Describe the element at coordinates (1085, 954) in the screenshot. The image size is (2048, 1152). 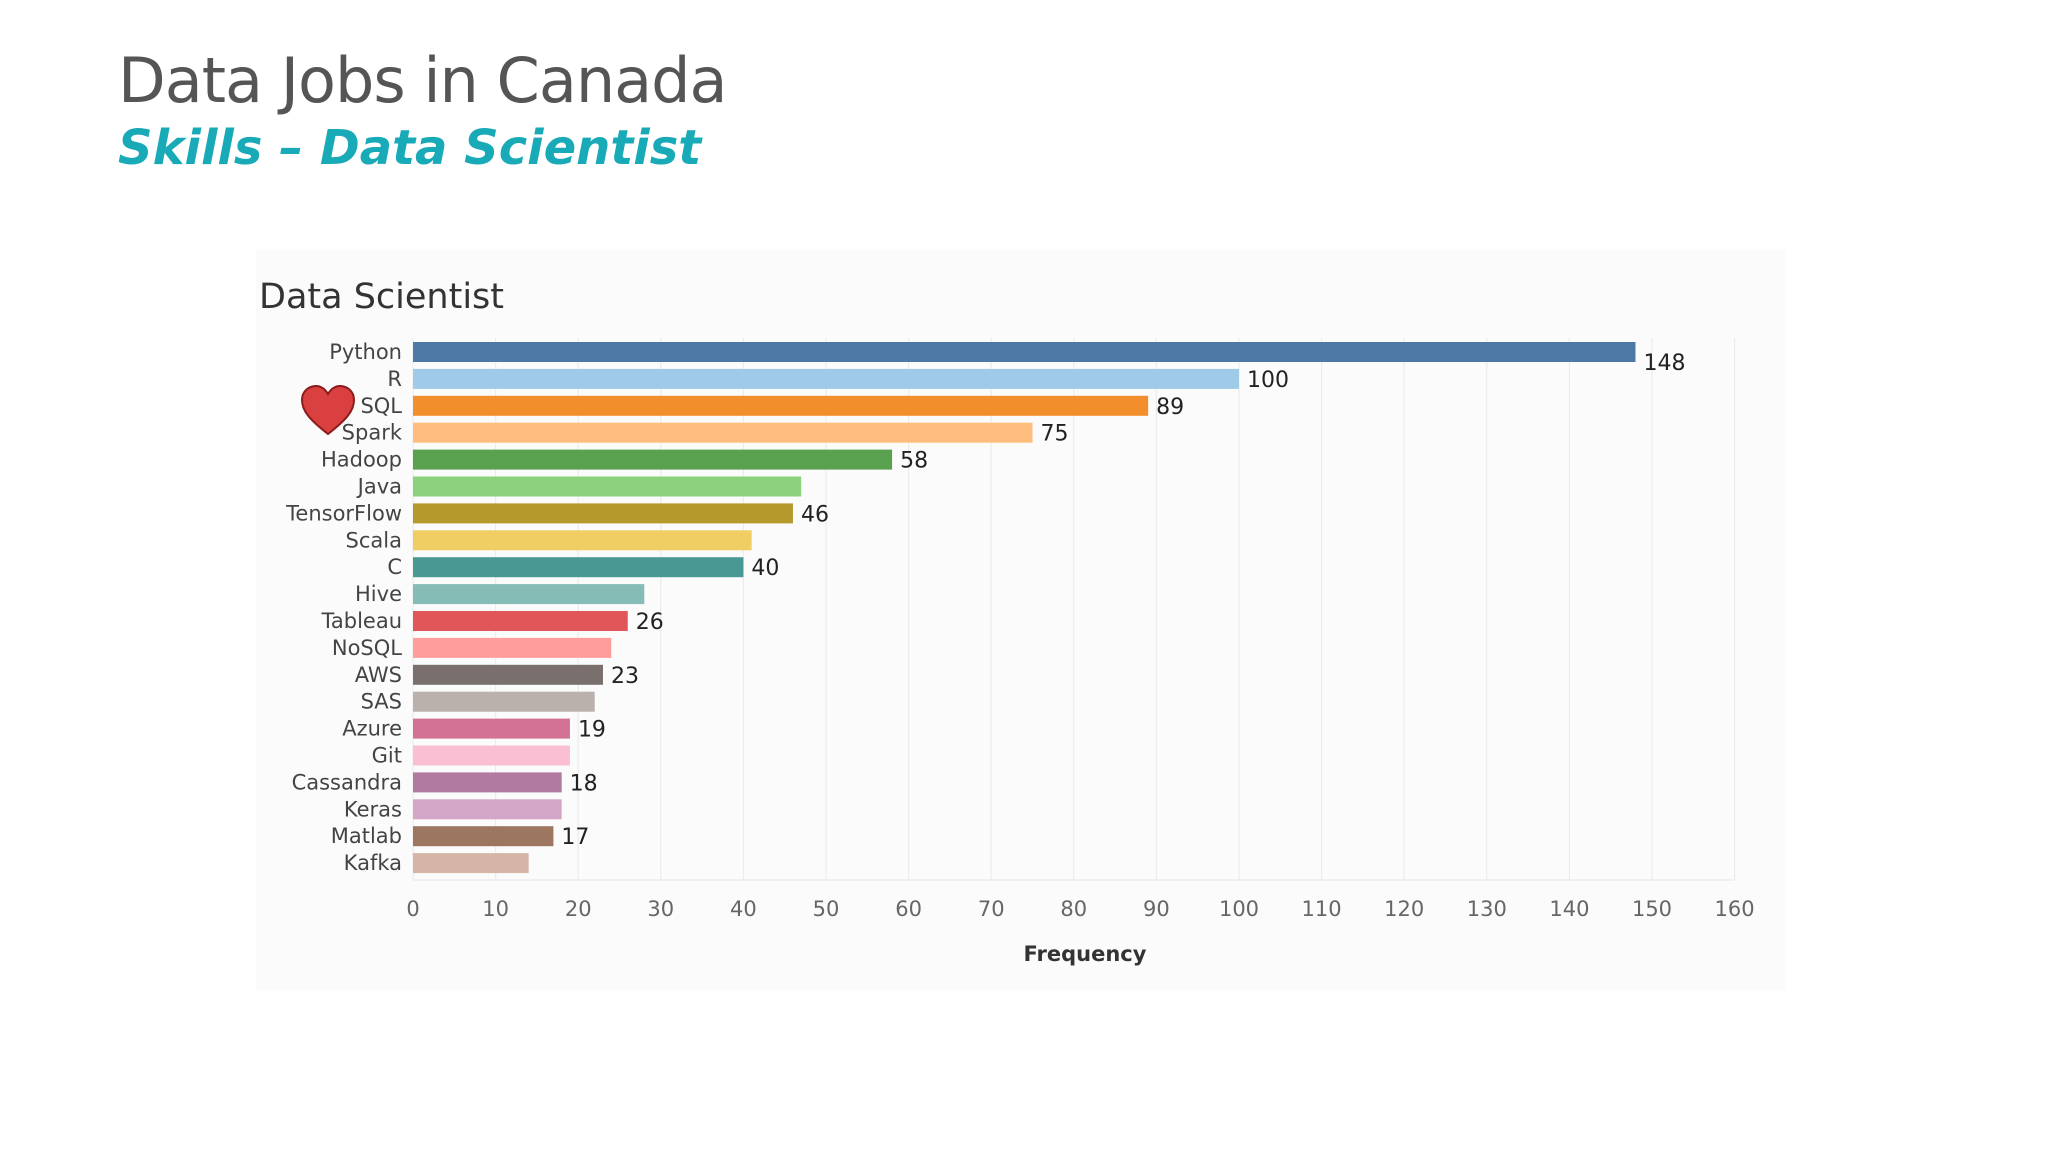
I see `x-axis-title: Frequency` at that location.